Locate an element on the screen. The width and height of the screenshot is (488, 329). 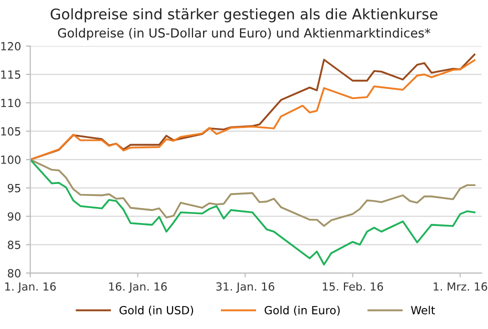
x-tick-label: 16. Jan. 16 is located at coordinates (138, 287).